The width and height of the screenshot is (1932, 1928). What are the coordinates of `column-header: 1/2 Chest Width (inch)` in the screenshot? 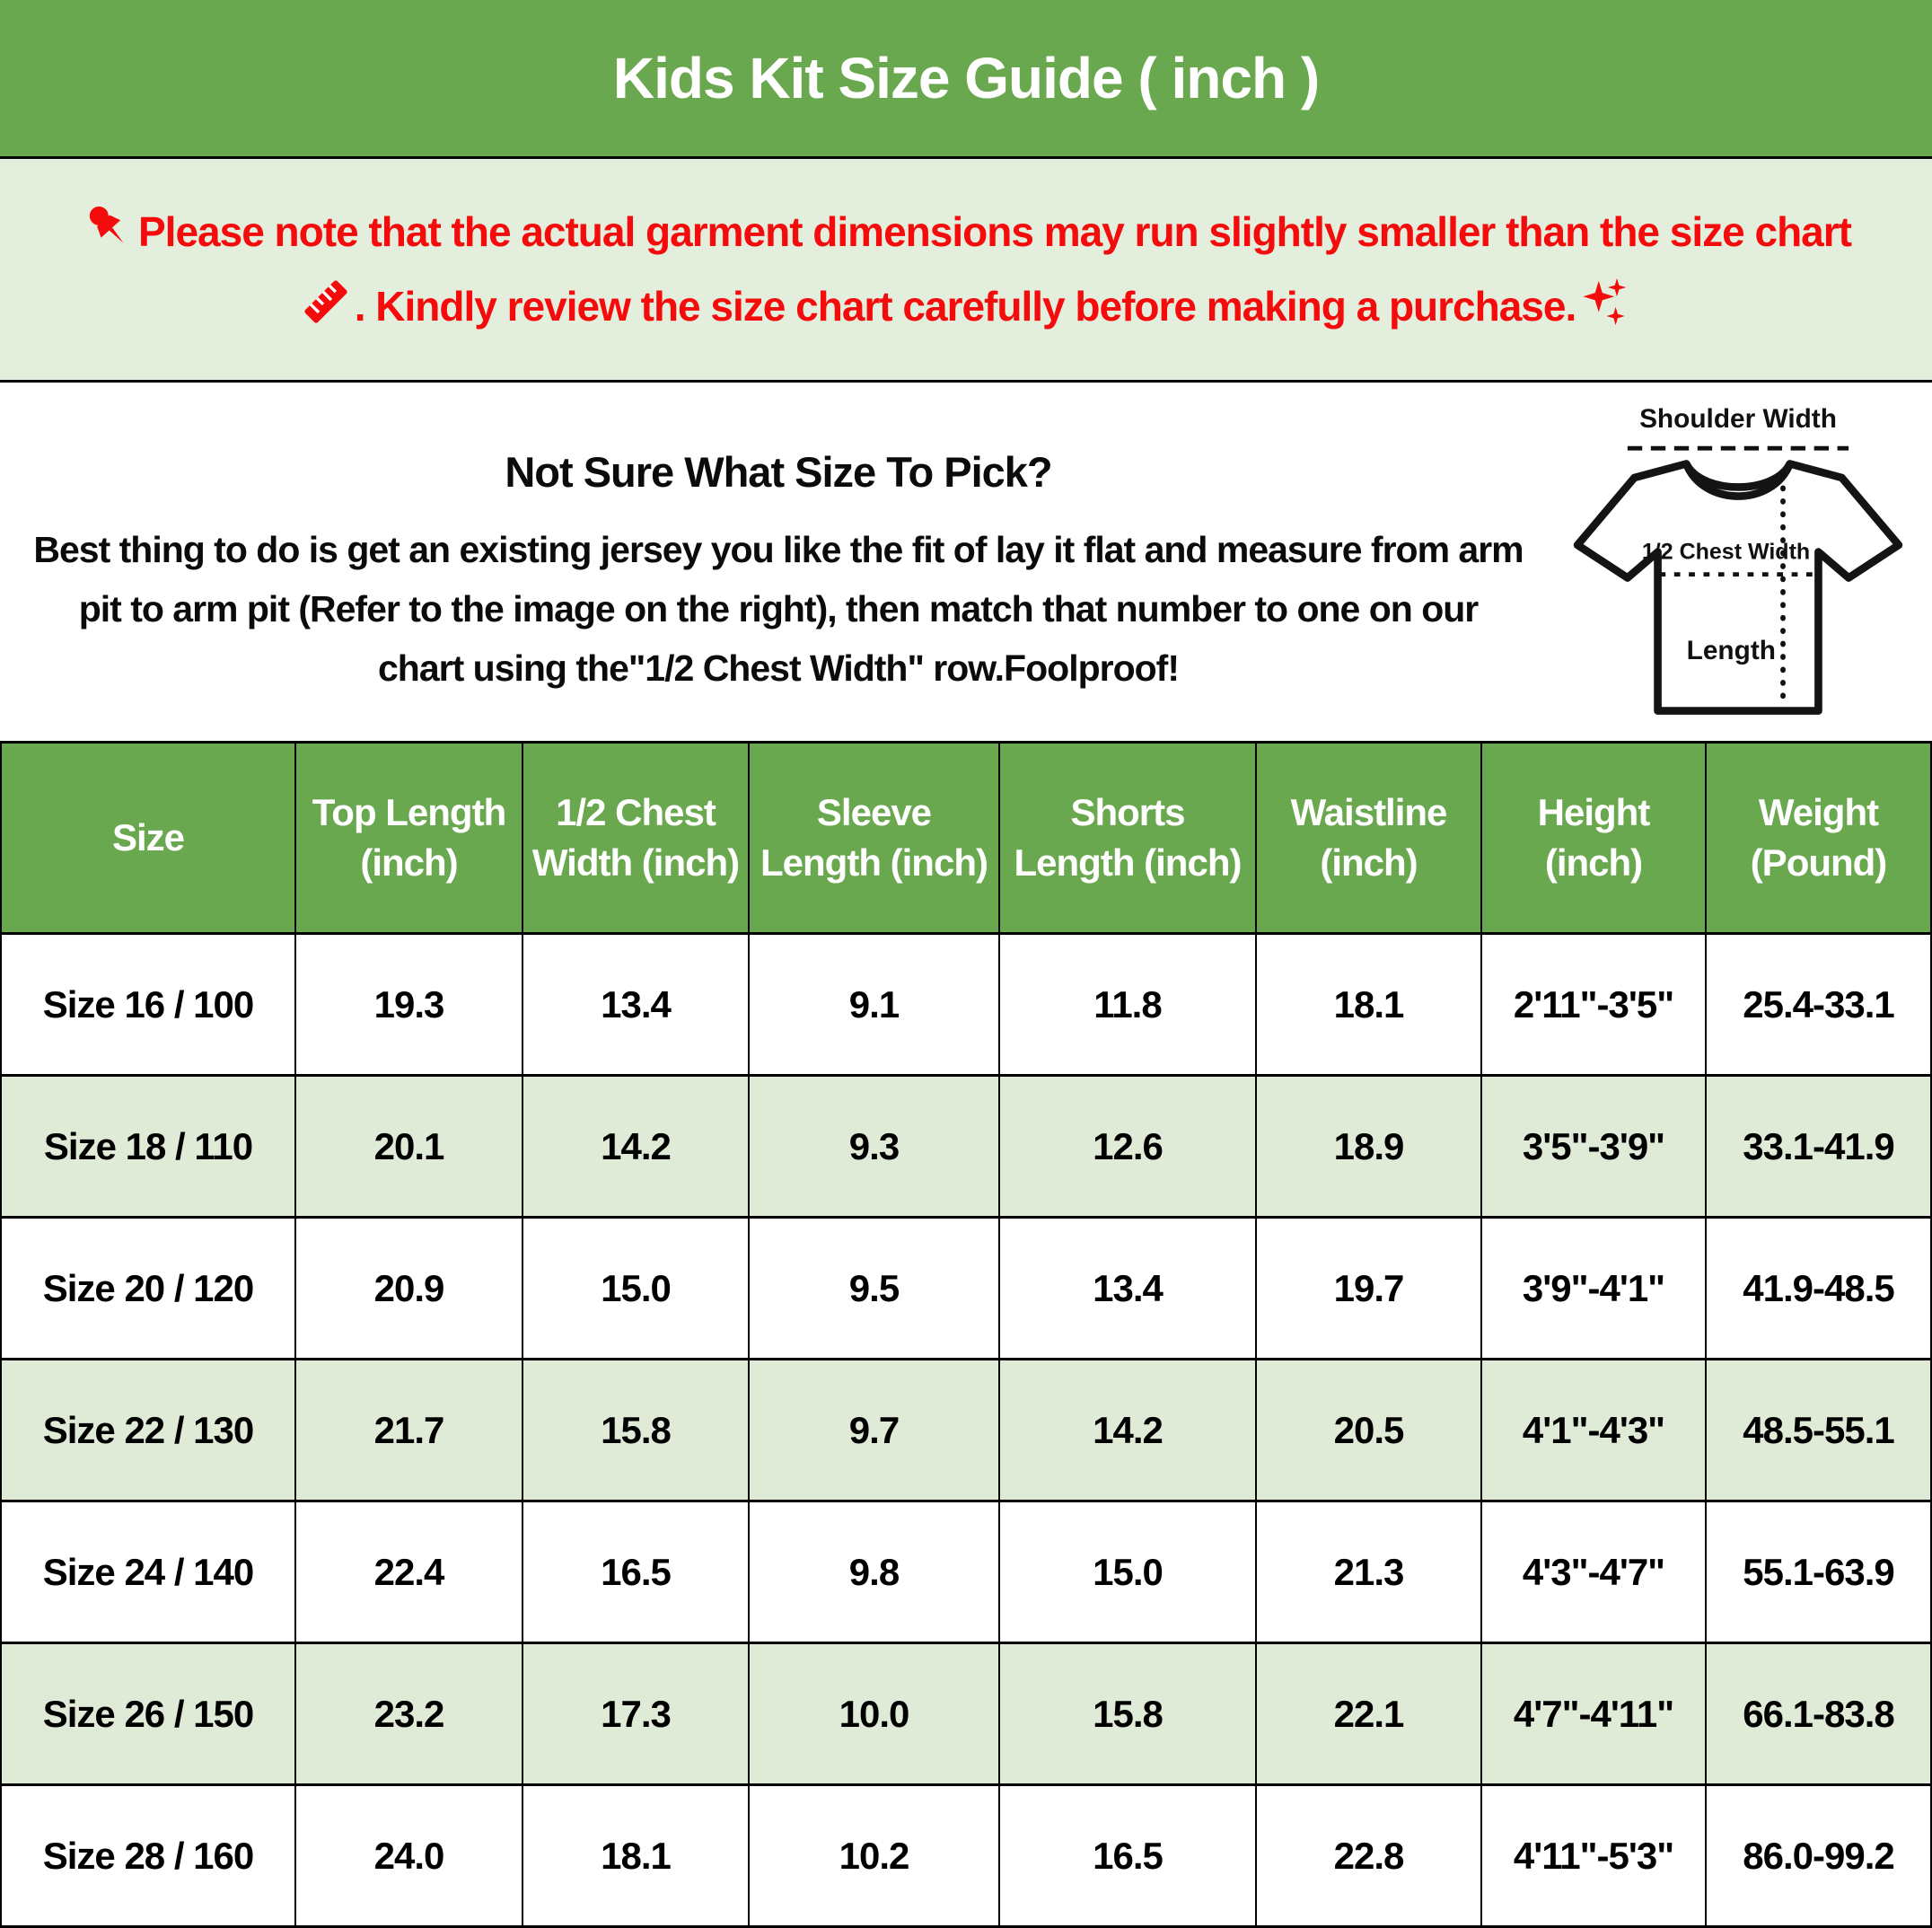 It's located at (636, 838).